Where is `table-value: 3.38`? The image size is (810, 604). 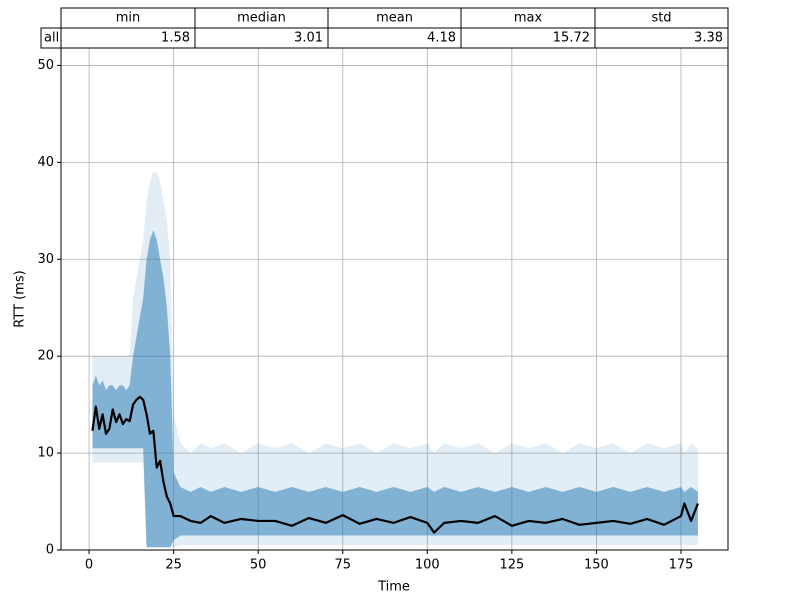
table-value: 3.38 is located at coordinates (708, 38).